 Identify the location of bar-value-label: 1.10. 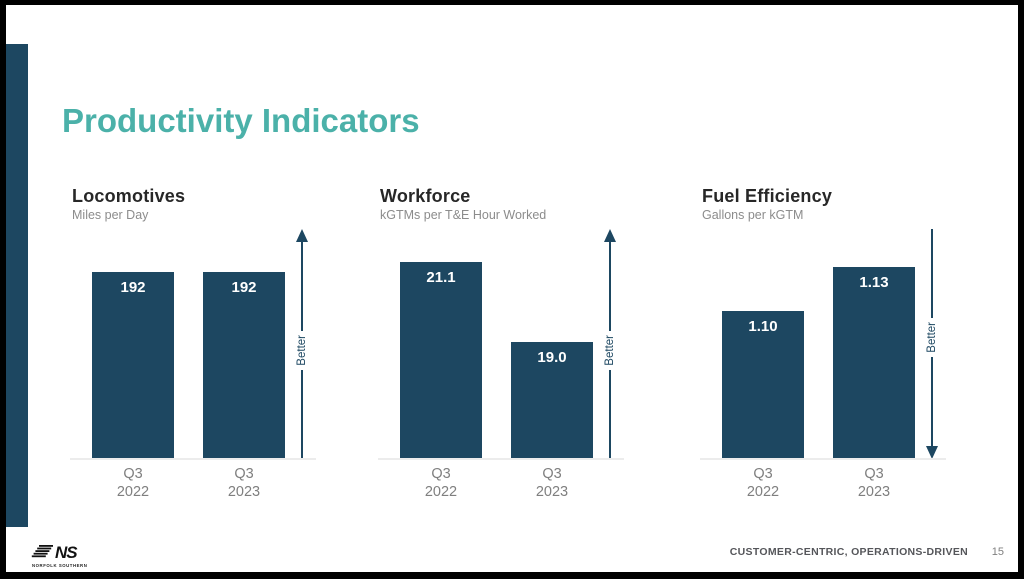
(763, 326).